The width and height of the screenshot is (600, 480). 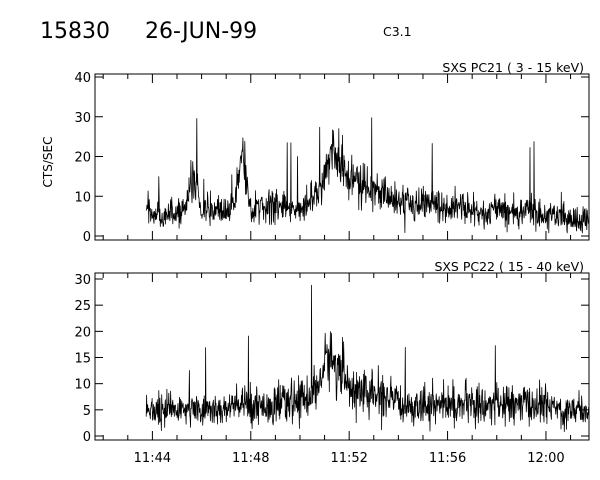 I want to click on y-tick-label: 15, so click(x=82, y=359).